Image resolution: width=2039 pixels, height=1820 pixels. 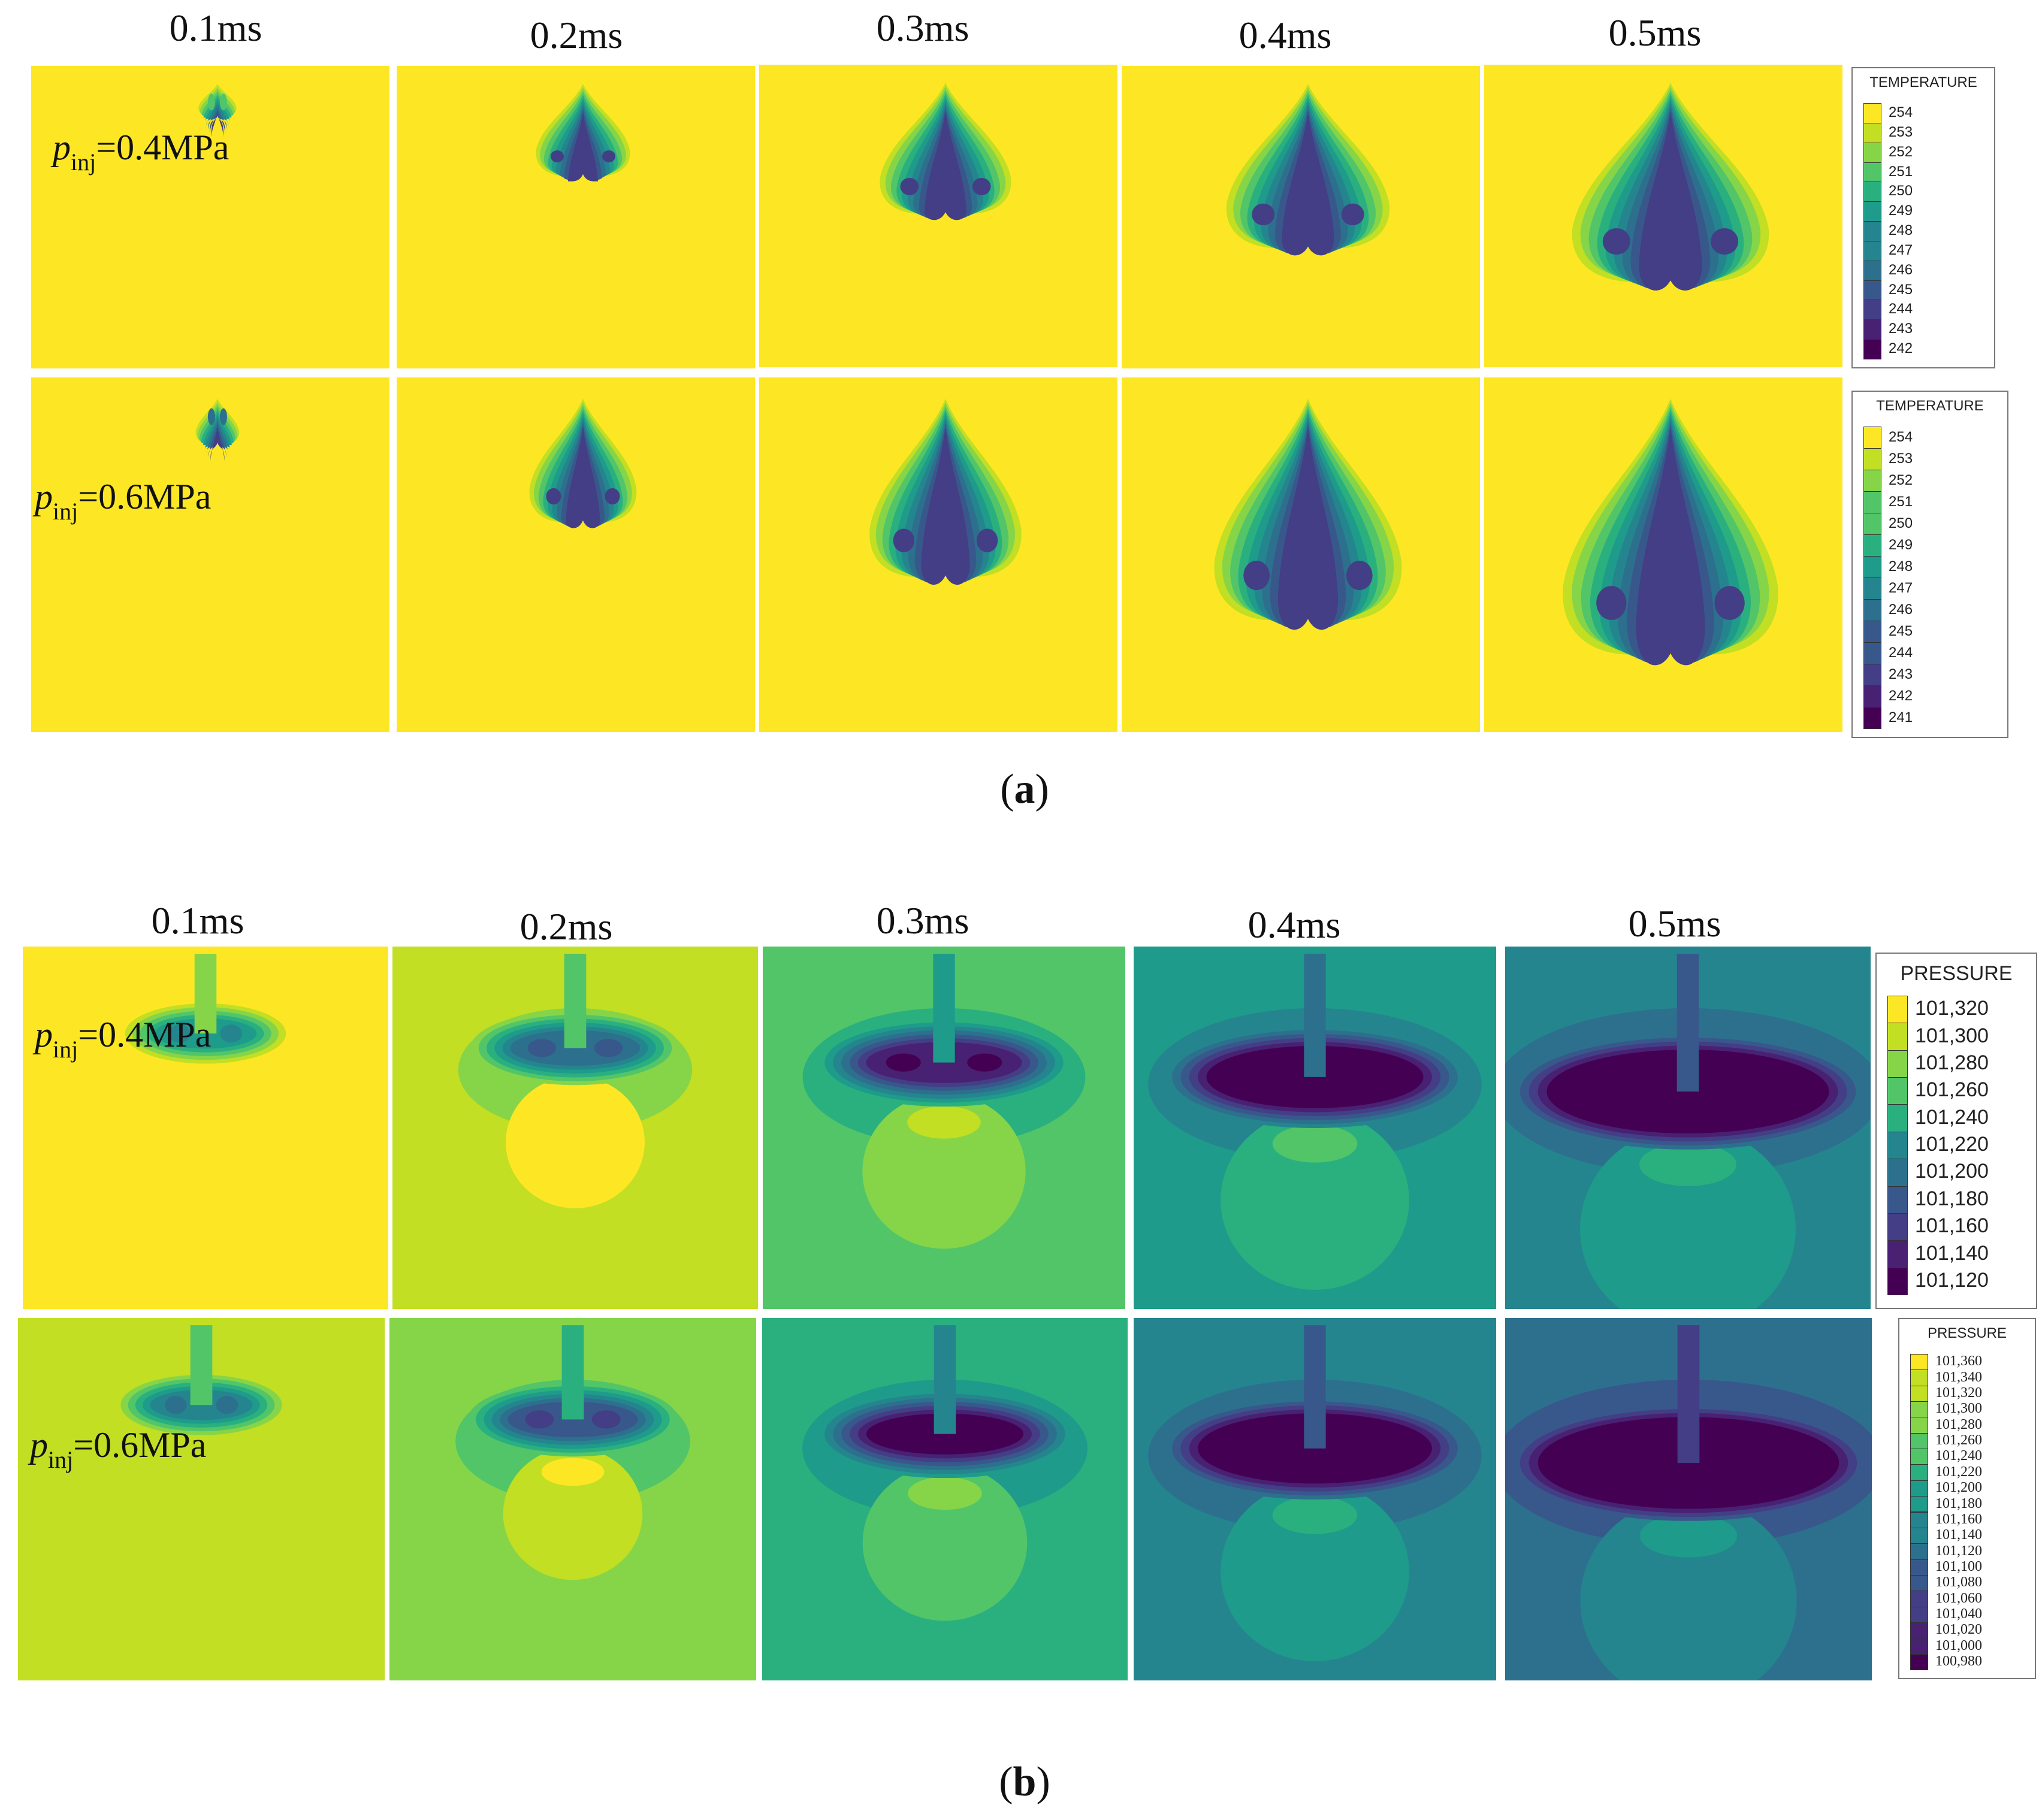 What do you see at coordinates (1958, 1598) in the screenshot?
I see `legend-tick-label: 101,060` at bounding box center [1958, 1598].